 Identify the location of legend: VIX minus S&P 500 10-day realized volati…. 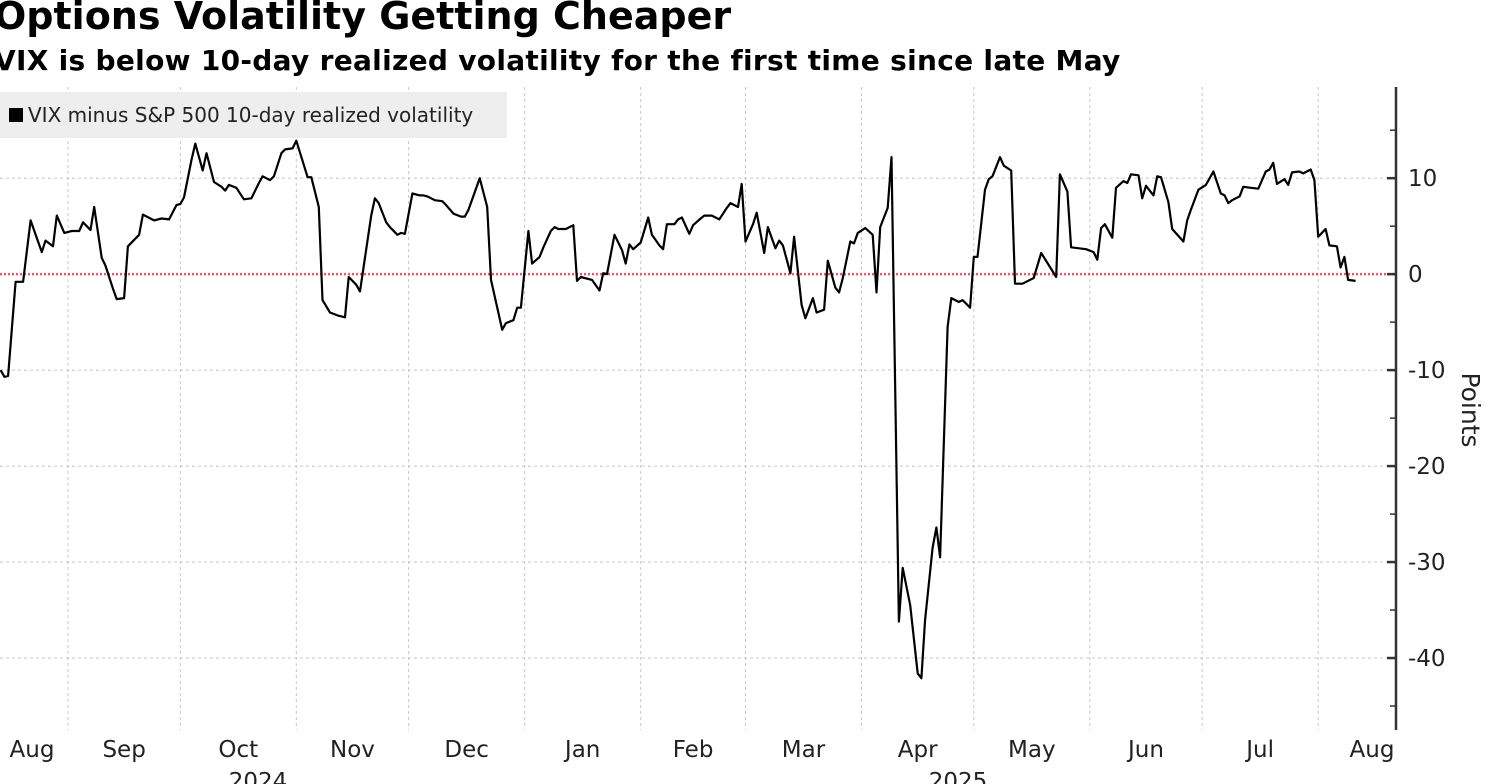
(253, 115).